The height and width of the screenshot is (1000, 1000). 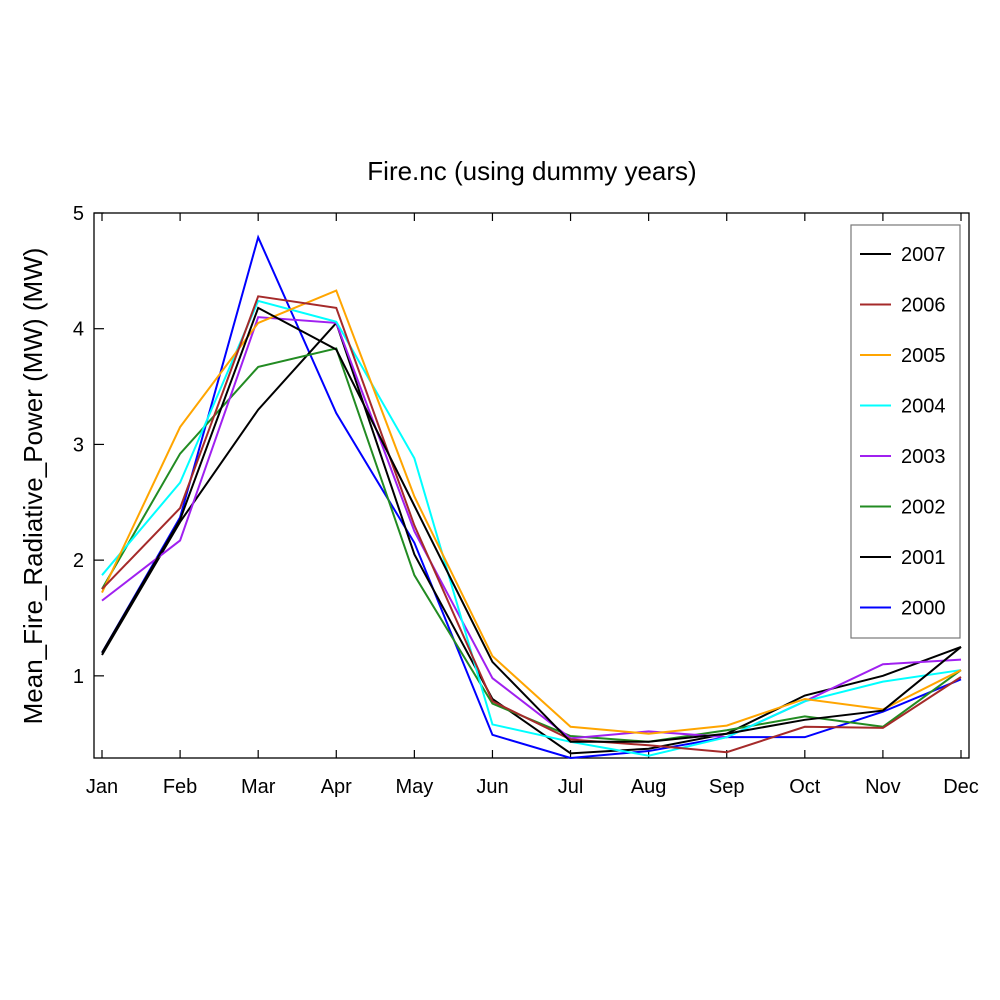 I want to click on y-tick-label: 4, so click(x=78, y=330).